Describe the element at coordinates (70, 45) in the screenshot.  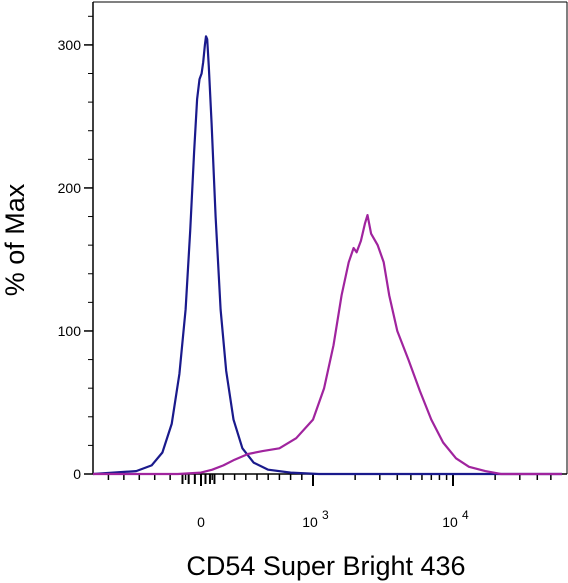
I see `y-tick-label: 300` at that location.